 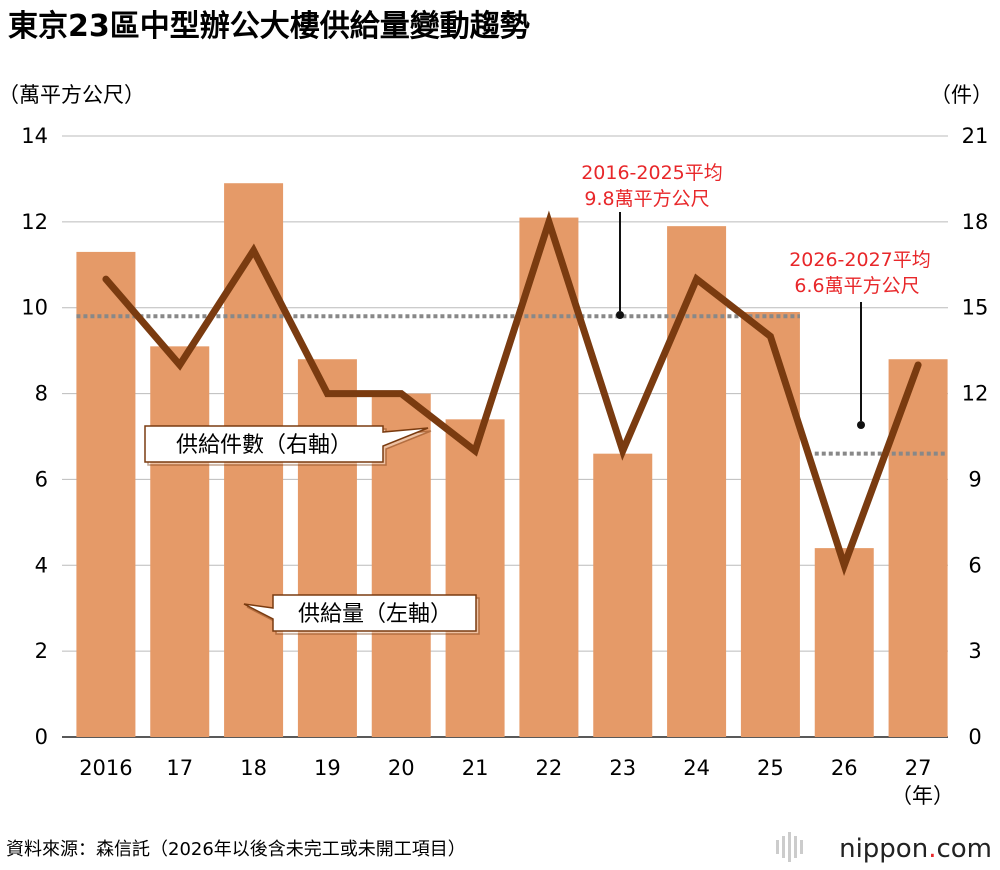 What do you see at coordinates (922, 796) in the screenshot?
I see `x-axis-label: （年）` at bounding box center [922, 796].